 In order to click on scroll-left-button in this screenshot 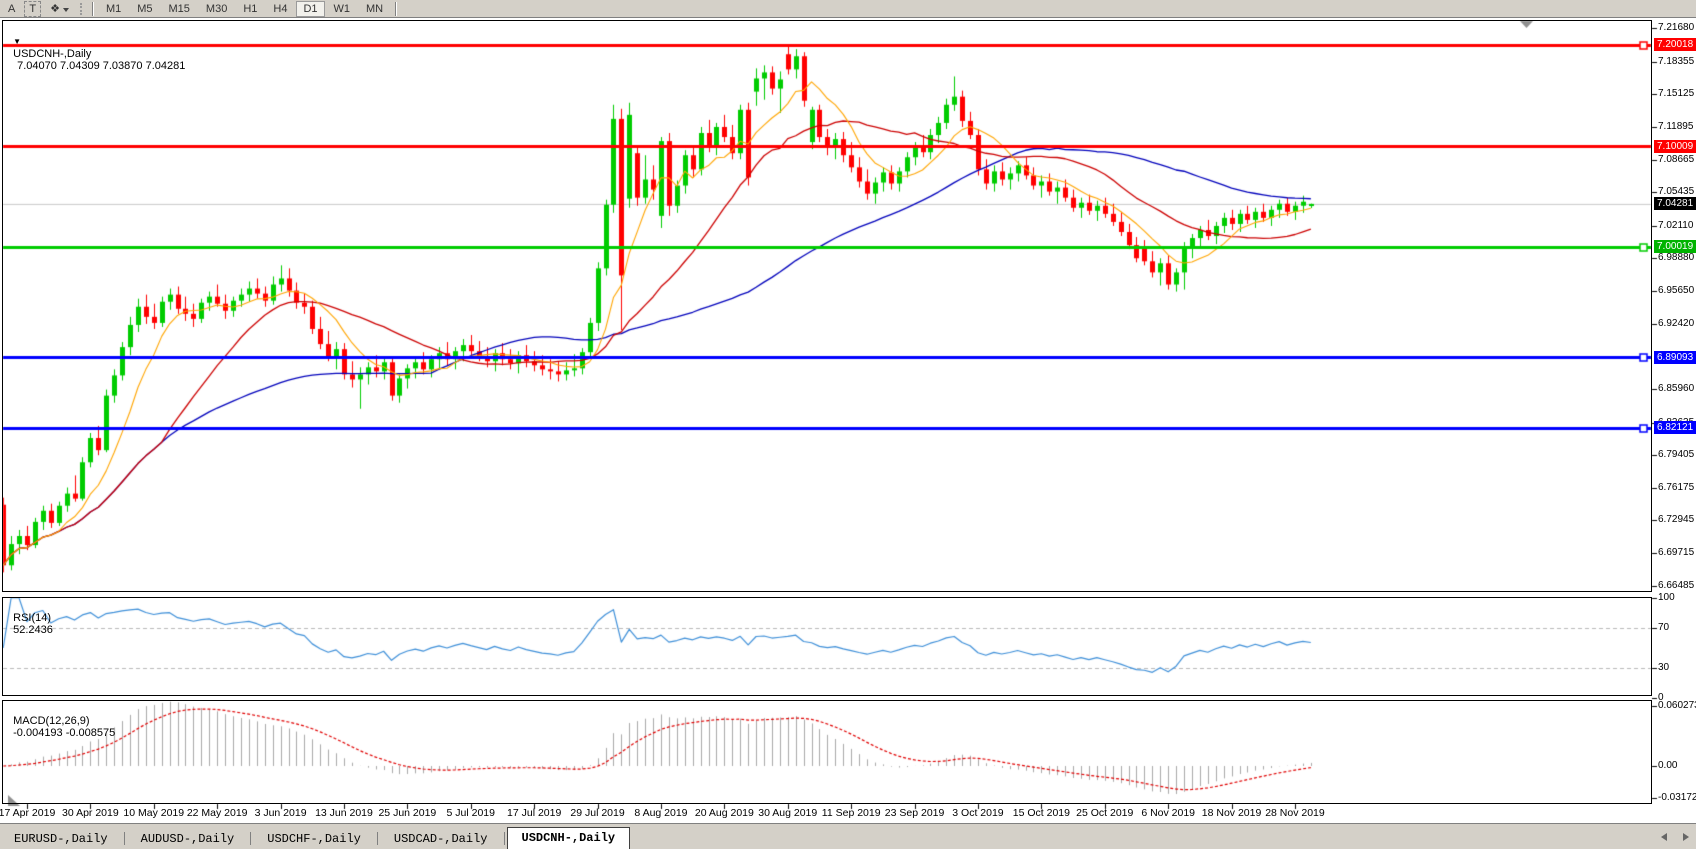, I will do `click(1664, 837)`.